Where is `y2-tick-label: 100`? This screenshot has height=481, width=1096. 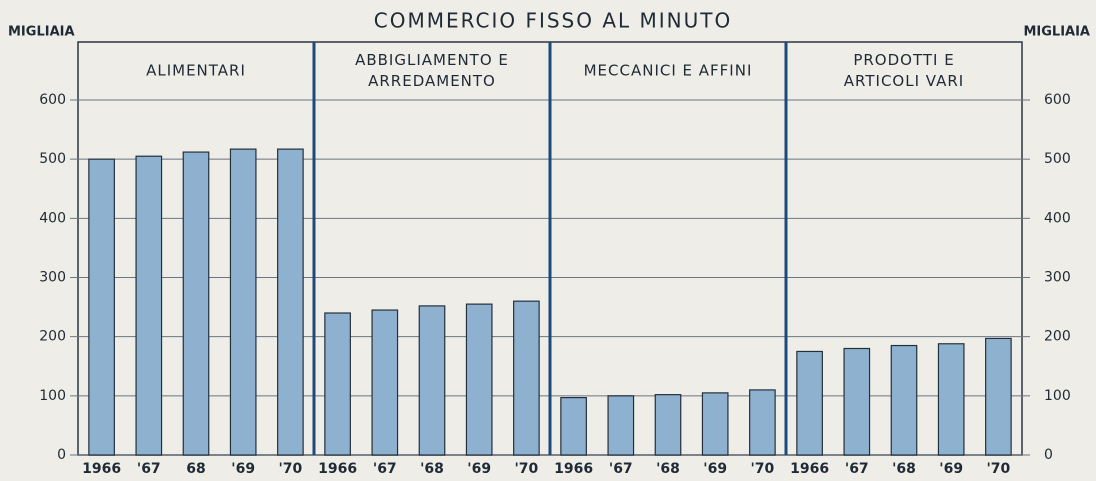 y2-tick-label: 100 is located at coordinates (1057, 396).